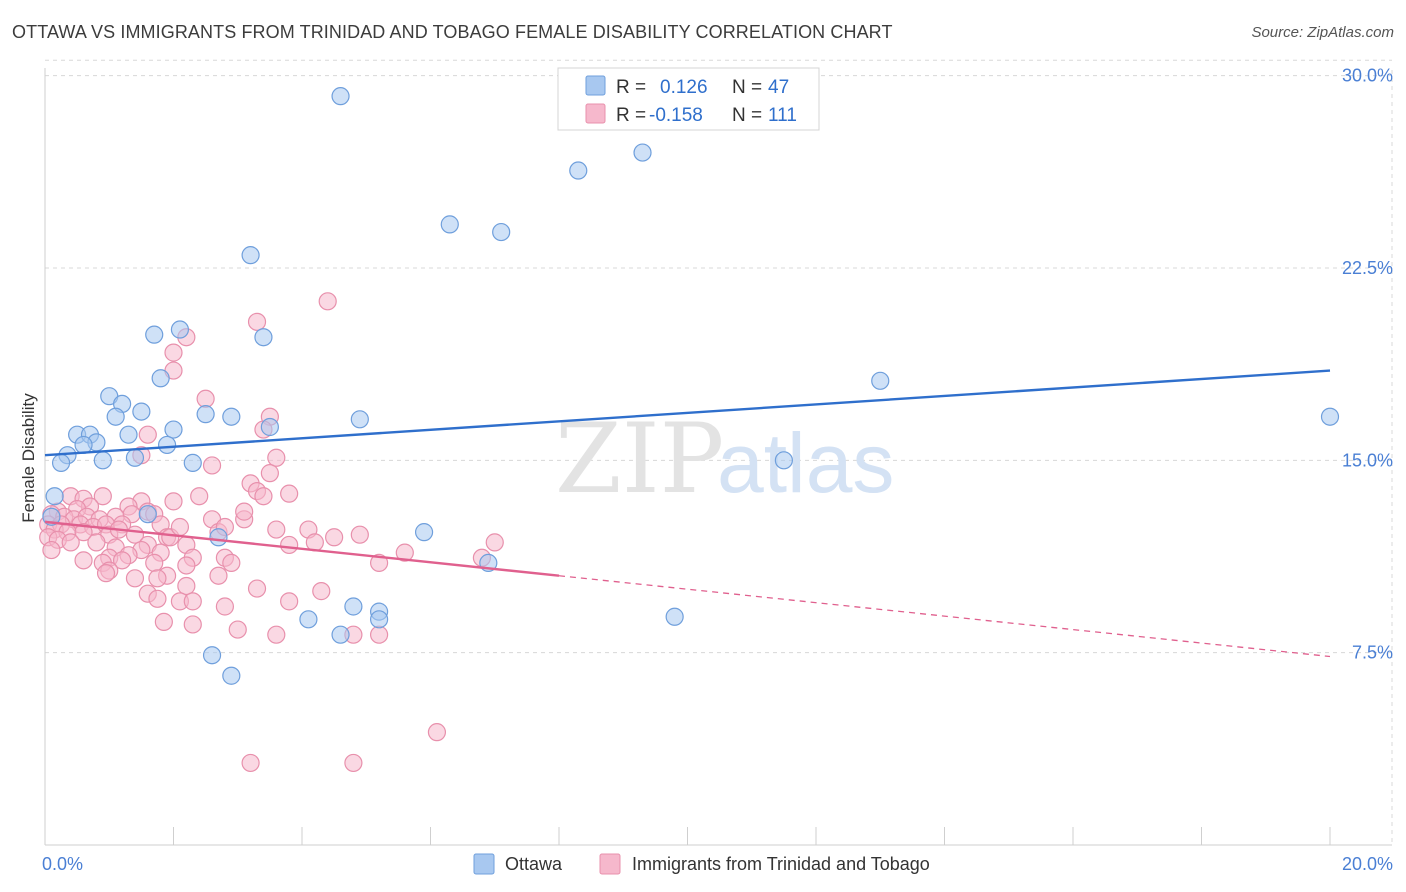 This screenshot has height=892, width=1406. I want to click on bottom-legend-label-trinidad: Immigrants from Trinidad and Tobago, so click(781, 864).